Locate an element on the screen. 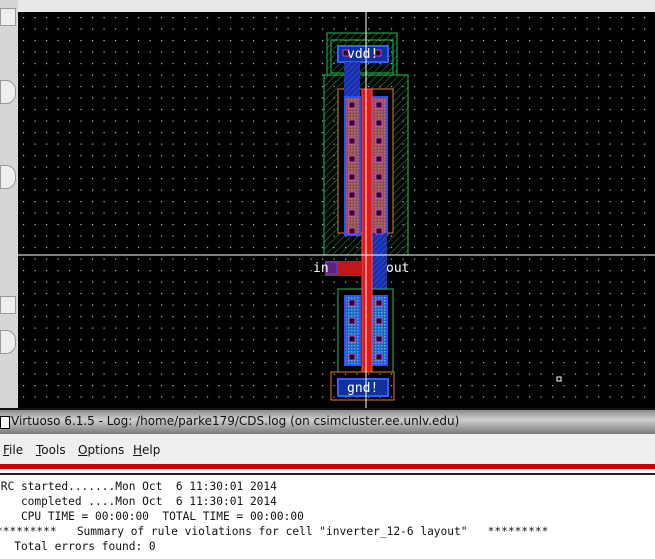 This screenshot has height=559, width=655. label-out: out is located at coordinates (397, 268).